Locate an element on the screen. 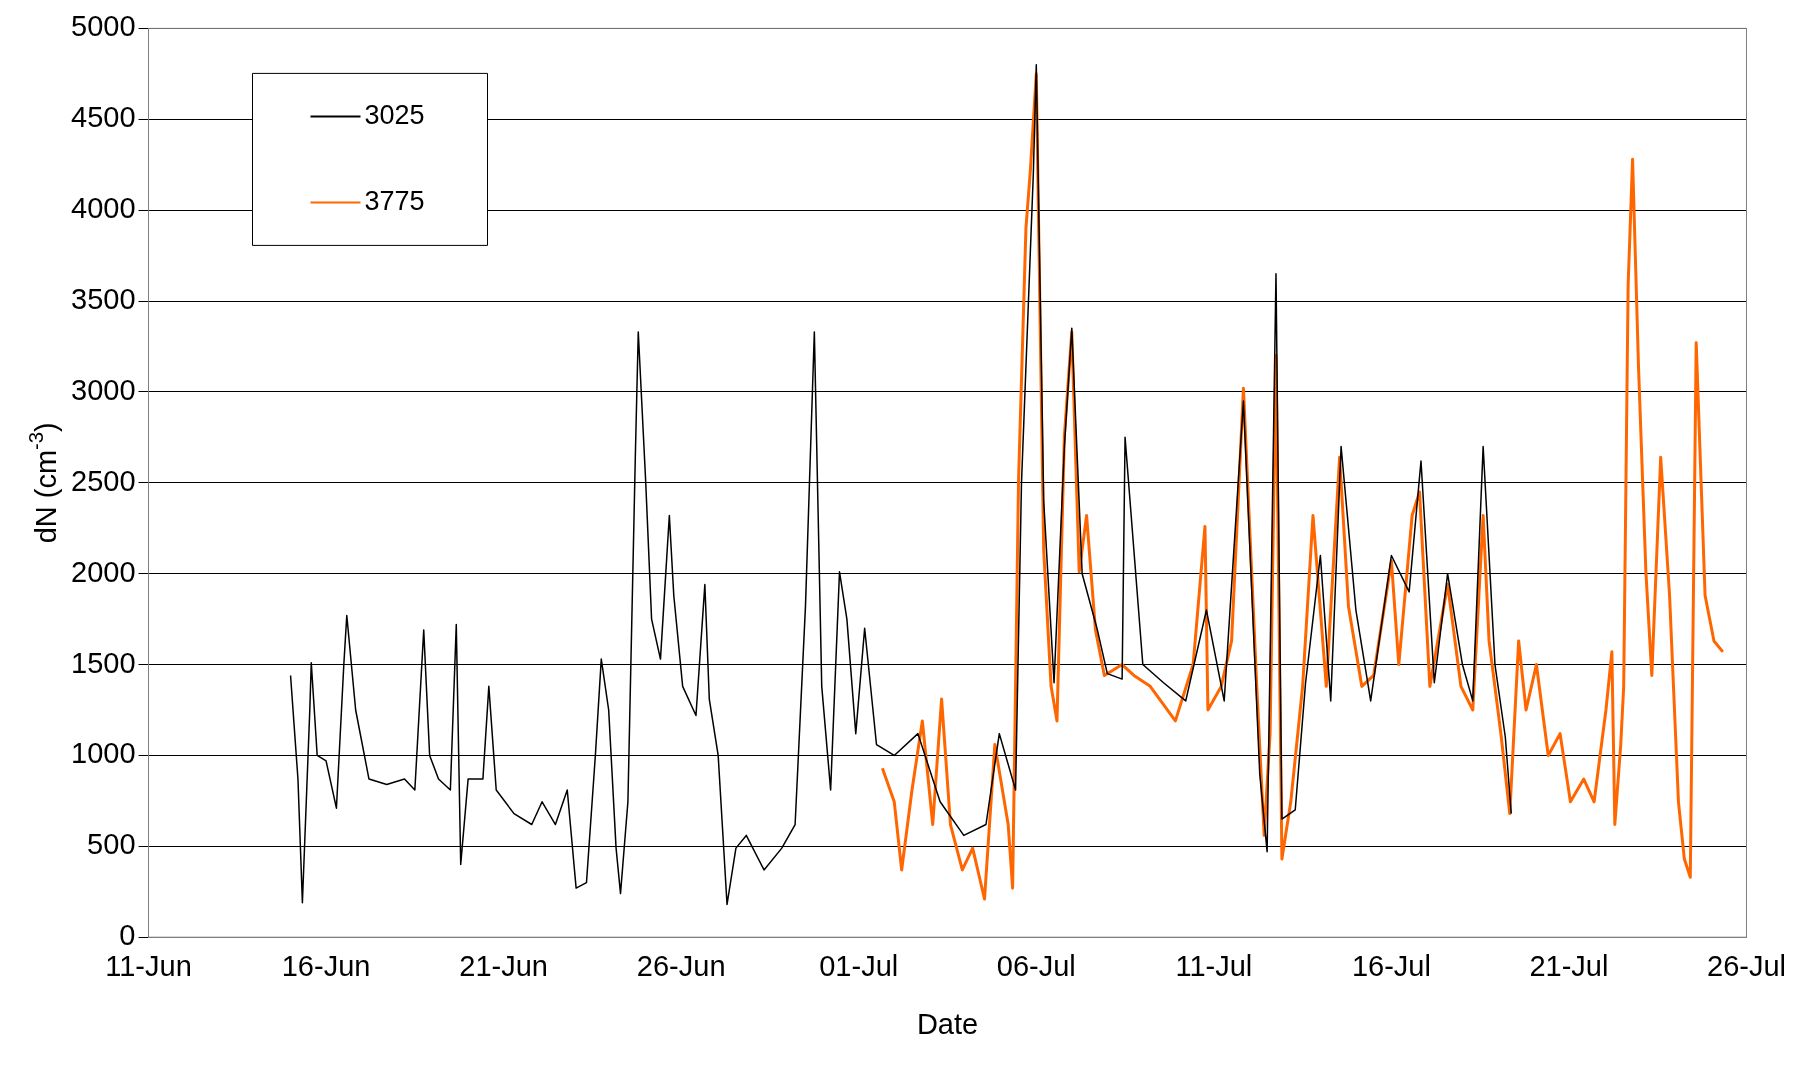 This screenshot has width=1797, height=1067. y-tick-label: 5000 is located at coordinates (103, 26).